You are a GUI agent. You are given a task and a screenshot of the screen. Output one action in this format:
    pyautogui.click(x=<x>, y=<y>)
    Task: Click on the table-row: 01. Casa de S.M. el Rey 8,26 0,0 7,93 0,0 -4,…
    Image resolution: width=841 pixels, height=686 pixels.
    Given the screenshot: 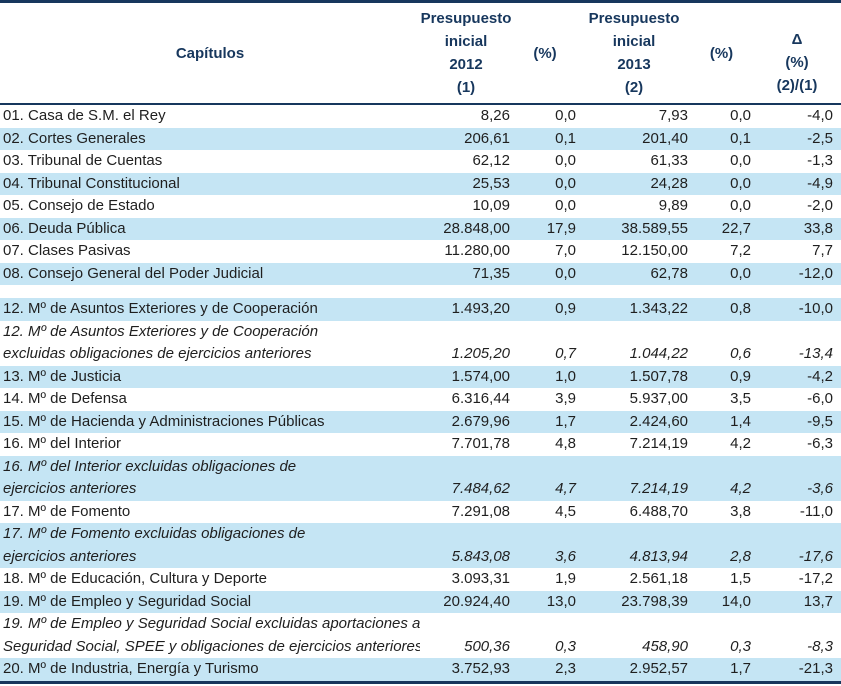 What is the action you would take?
    pyautogui.click(x=420, y=116)
    